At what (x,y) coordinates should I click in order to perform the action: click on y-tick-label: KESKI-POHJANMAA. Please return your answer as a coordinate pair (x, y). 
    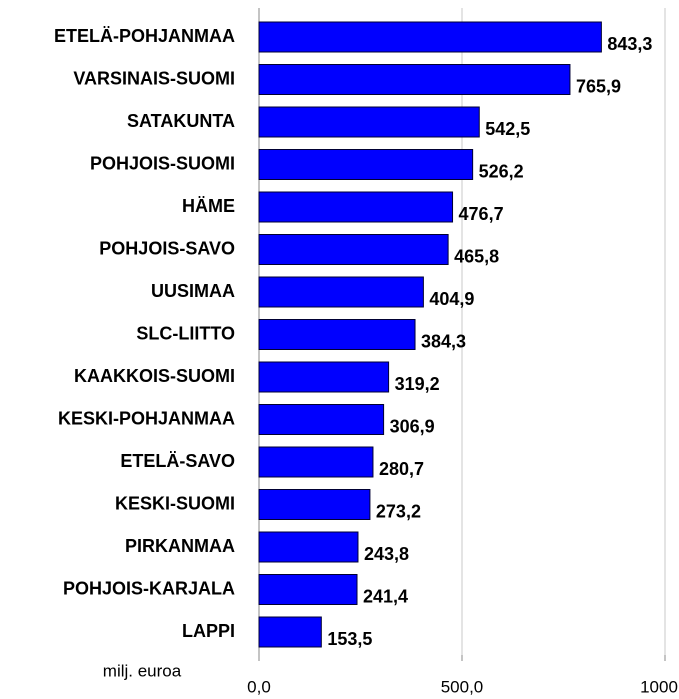
    Looking at the image, I should click on (146, 418).